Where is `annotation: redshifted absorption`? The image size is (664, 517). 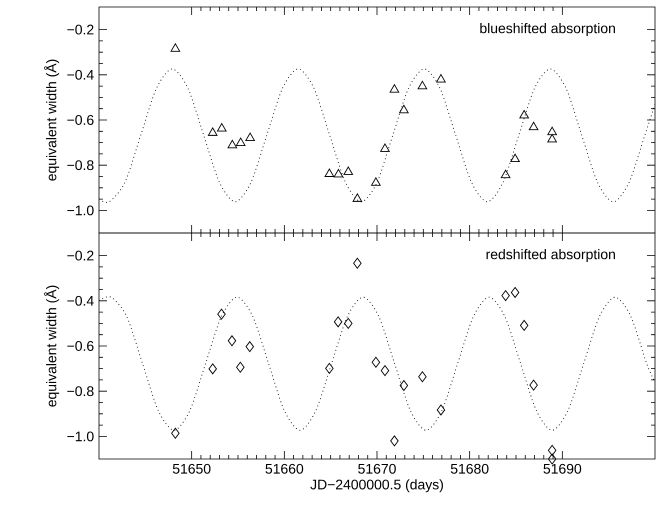
annotation: redshifted absorption is located at coordinates (550, 255).